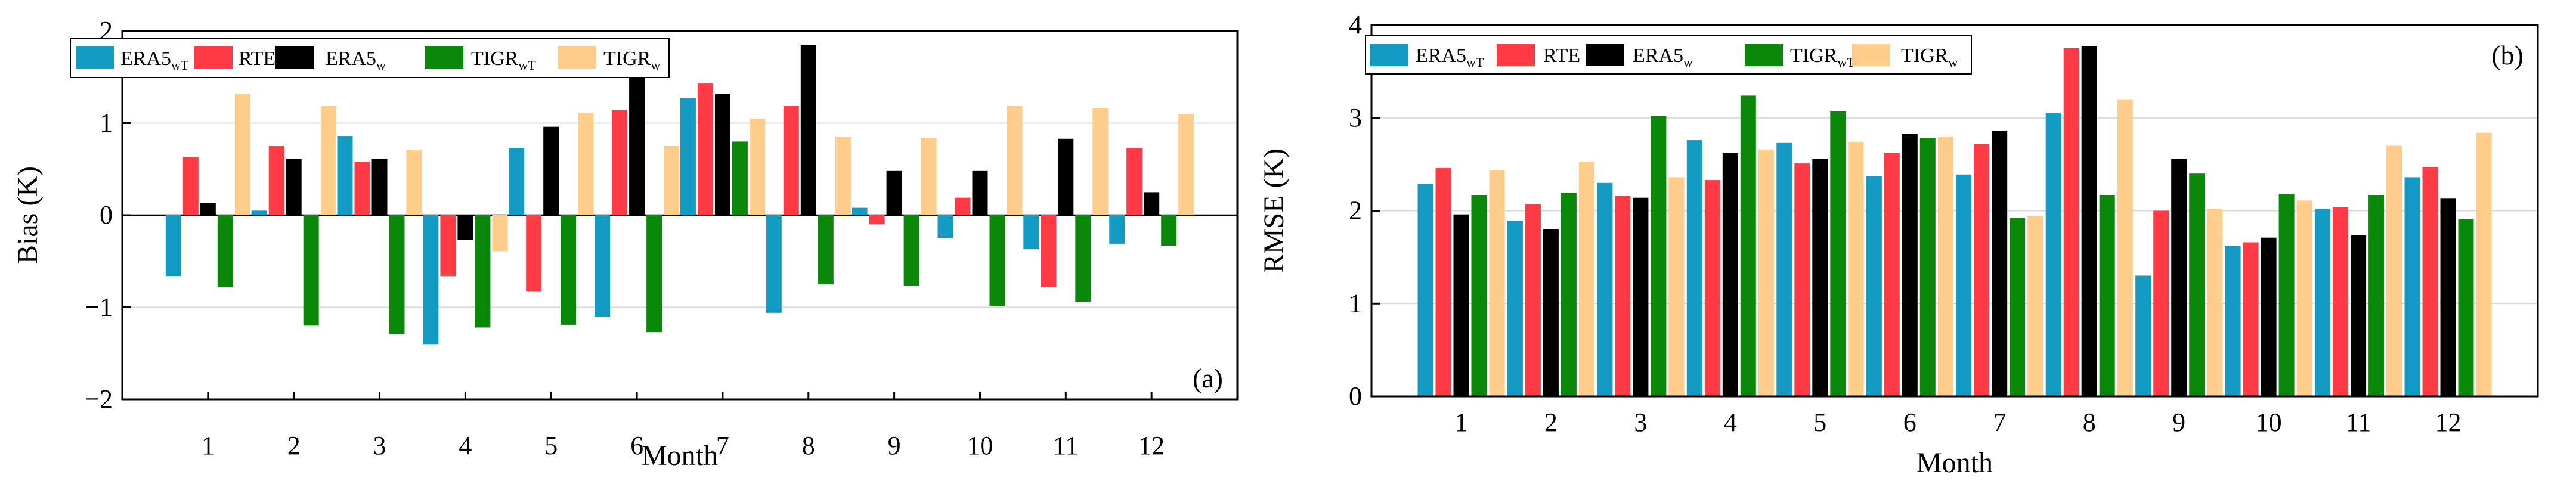 Image resolution: width=2576 pixels, height=487 pixels. I want to click on x-tick-label: 8, so click(2090, 422).